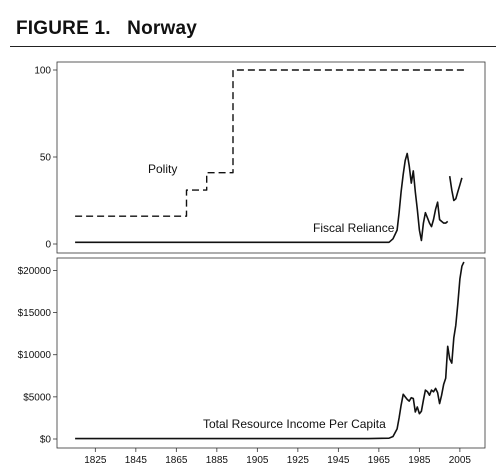 Image resolution: width=502 pixels, height=472 pixels. Describe the element at coordinates (257, 460) in the screenshot. I see `xtick-label: 1905` at that location.